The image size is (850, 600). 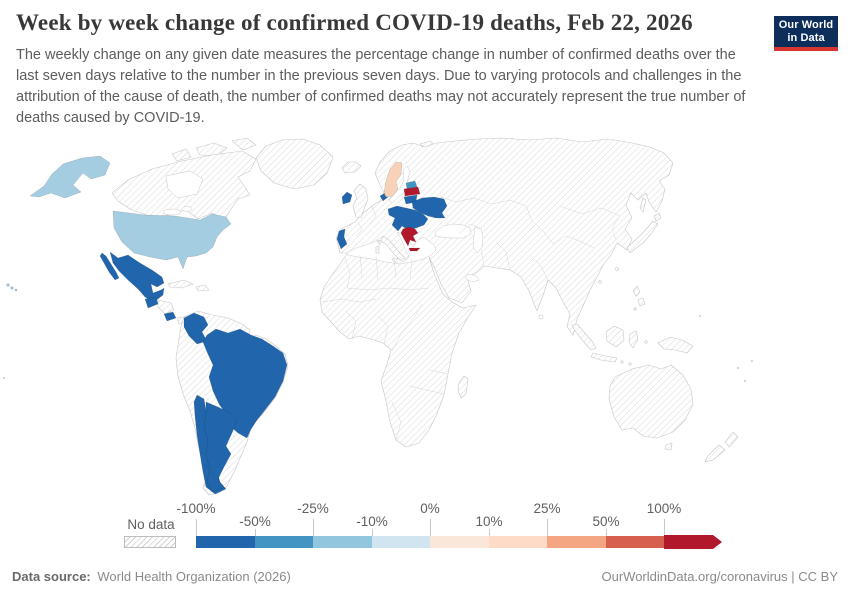 I want to click on legend-tick-label: 100%, so click(x=664, y=508).